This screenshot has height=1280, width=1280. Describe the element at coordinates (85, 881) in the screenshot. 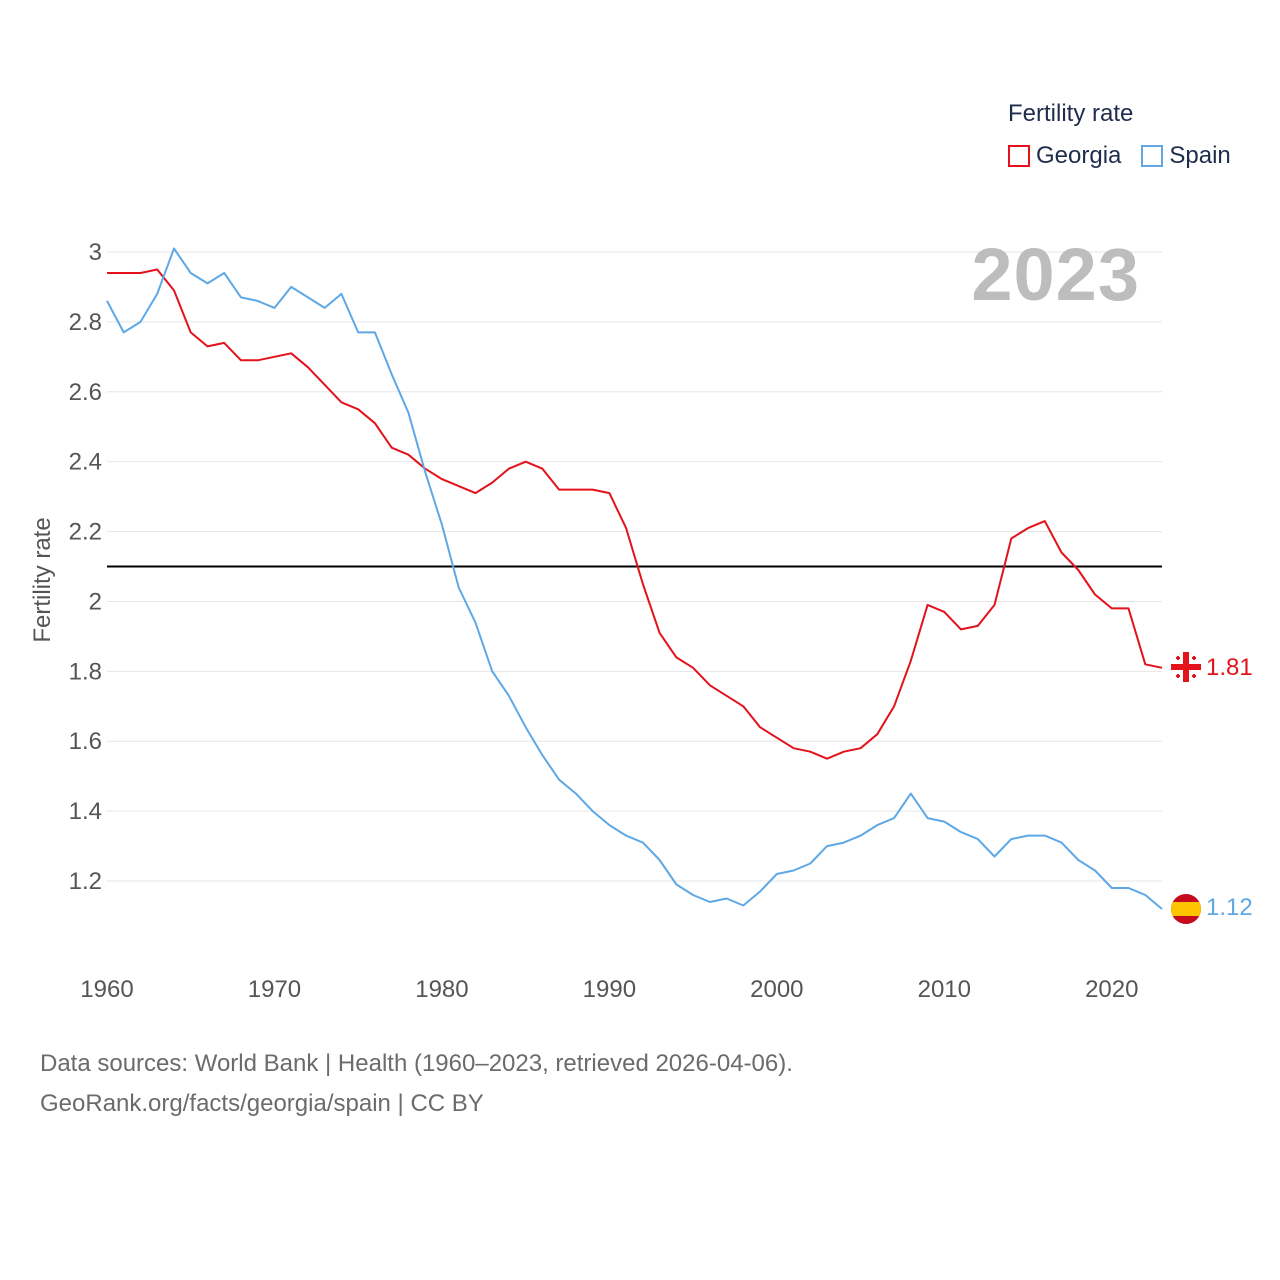

I see `y-tick-label: 1.2` at that location.